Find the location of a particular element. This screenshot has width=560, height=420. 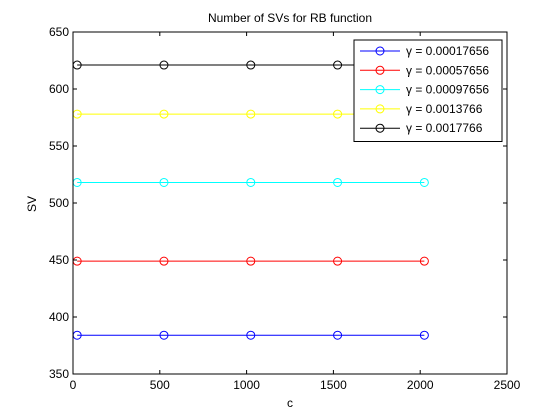

y-axis-label: SV is located at coordinates (32, 204).